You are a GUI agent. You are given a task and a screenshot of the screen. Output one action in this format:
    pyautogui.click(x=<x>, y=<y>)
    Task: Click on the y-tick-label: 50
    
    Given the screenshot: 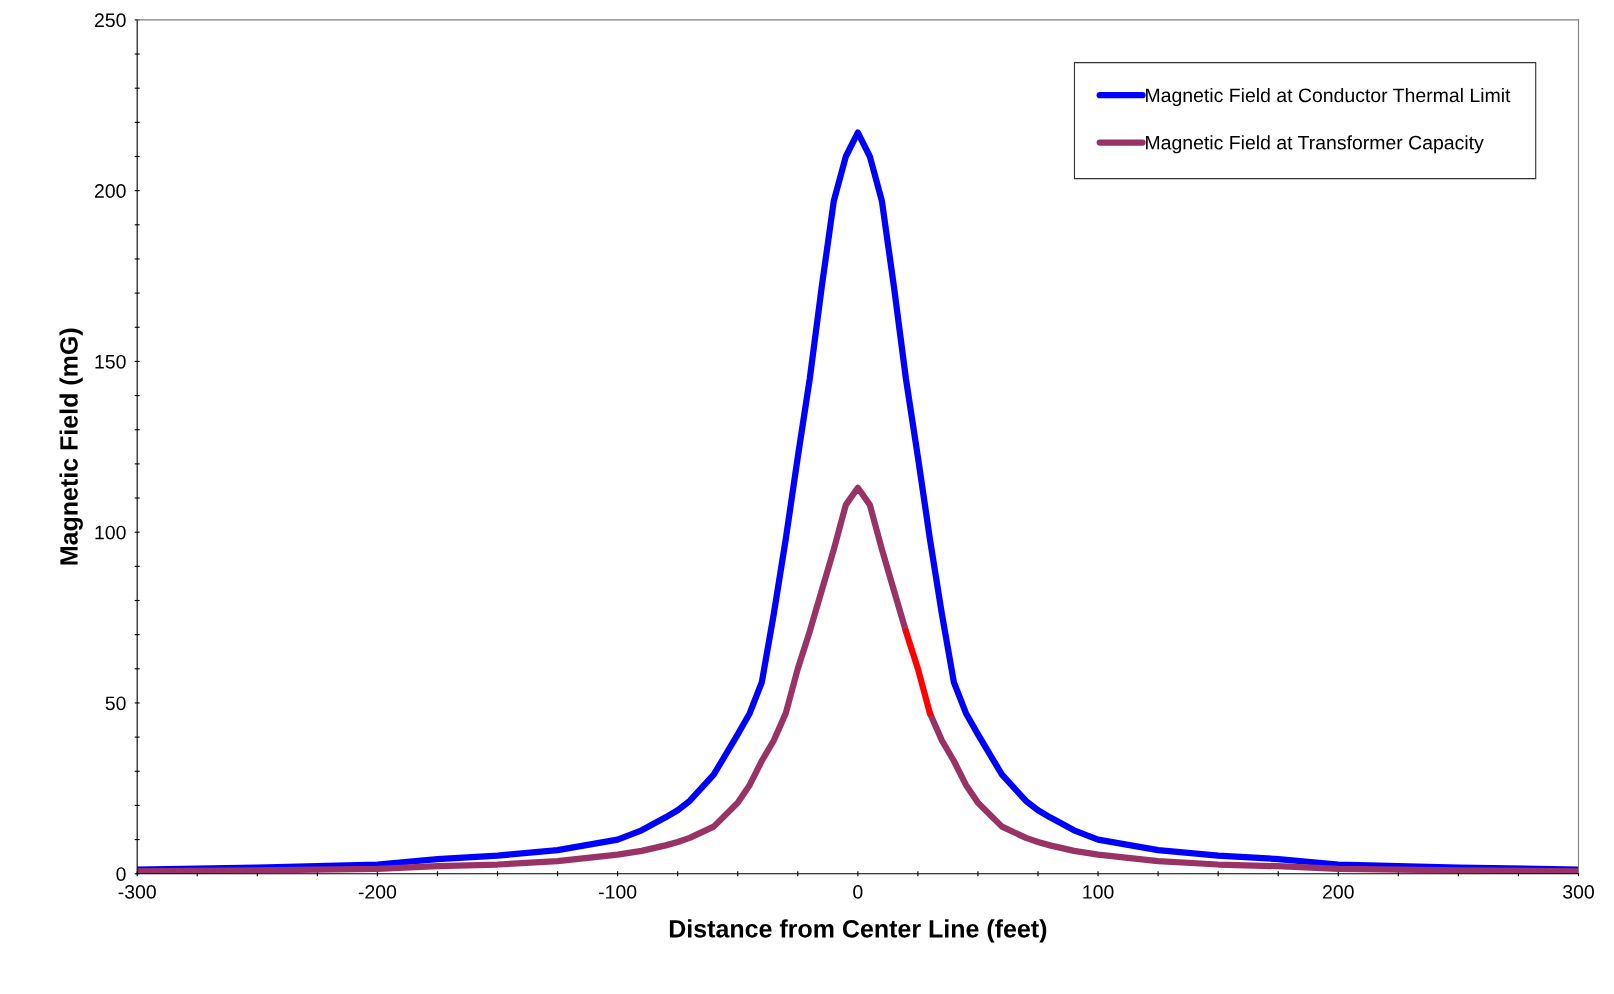 What is the action you would take?
    pyautogui.click(x=115, y=703)
    